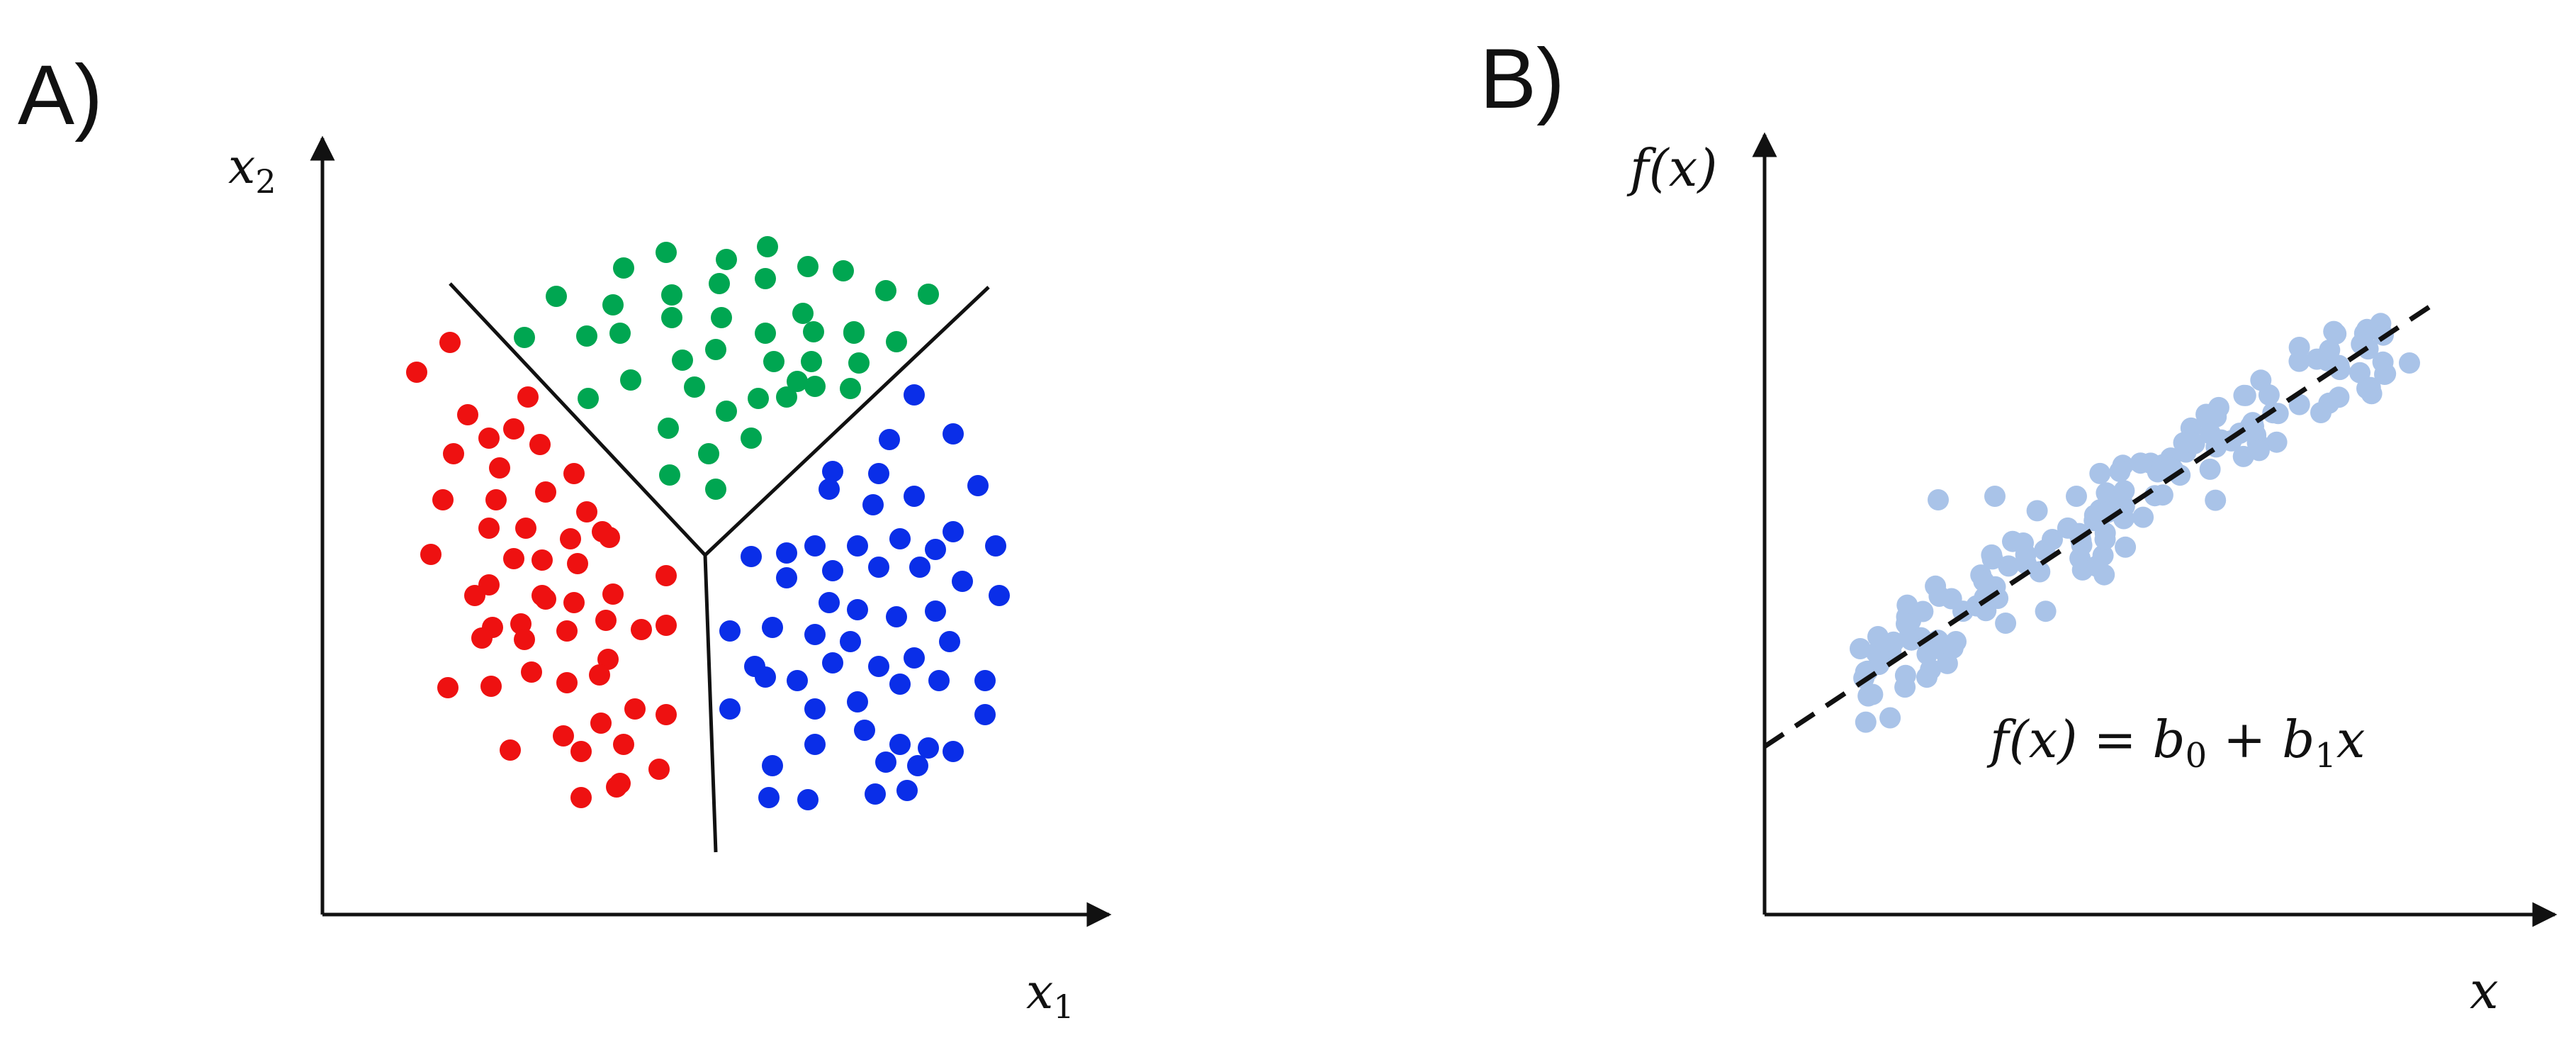 This screenshot has height=1045, width=2576. What do you see at coordinates (1050, 995) in the screenshot?
I see `panel-a-x-axis-label: x1` at bounding box center [1050, 995].